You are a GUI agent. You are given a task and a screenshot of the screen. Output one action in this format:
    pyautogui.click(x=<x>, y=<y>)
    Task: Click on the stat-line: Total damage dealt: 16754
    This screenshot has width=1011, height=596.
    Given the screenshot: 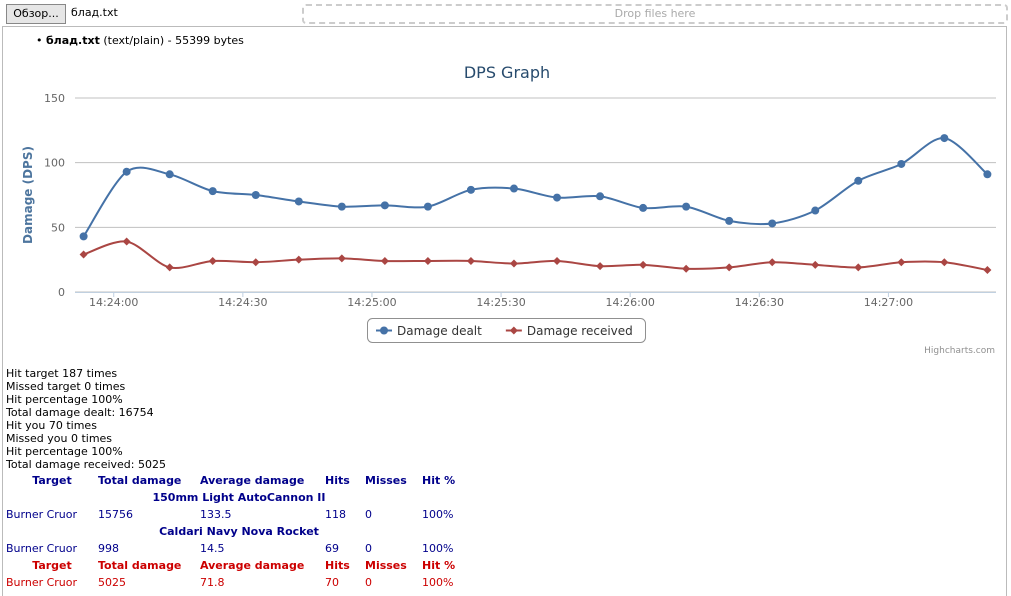 What is the action you would take?
    pyautogui.click(x=80, y=412)
    